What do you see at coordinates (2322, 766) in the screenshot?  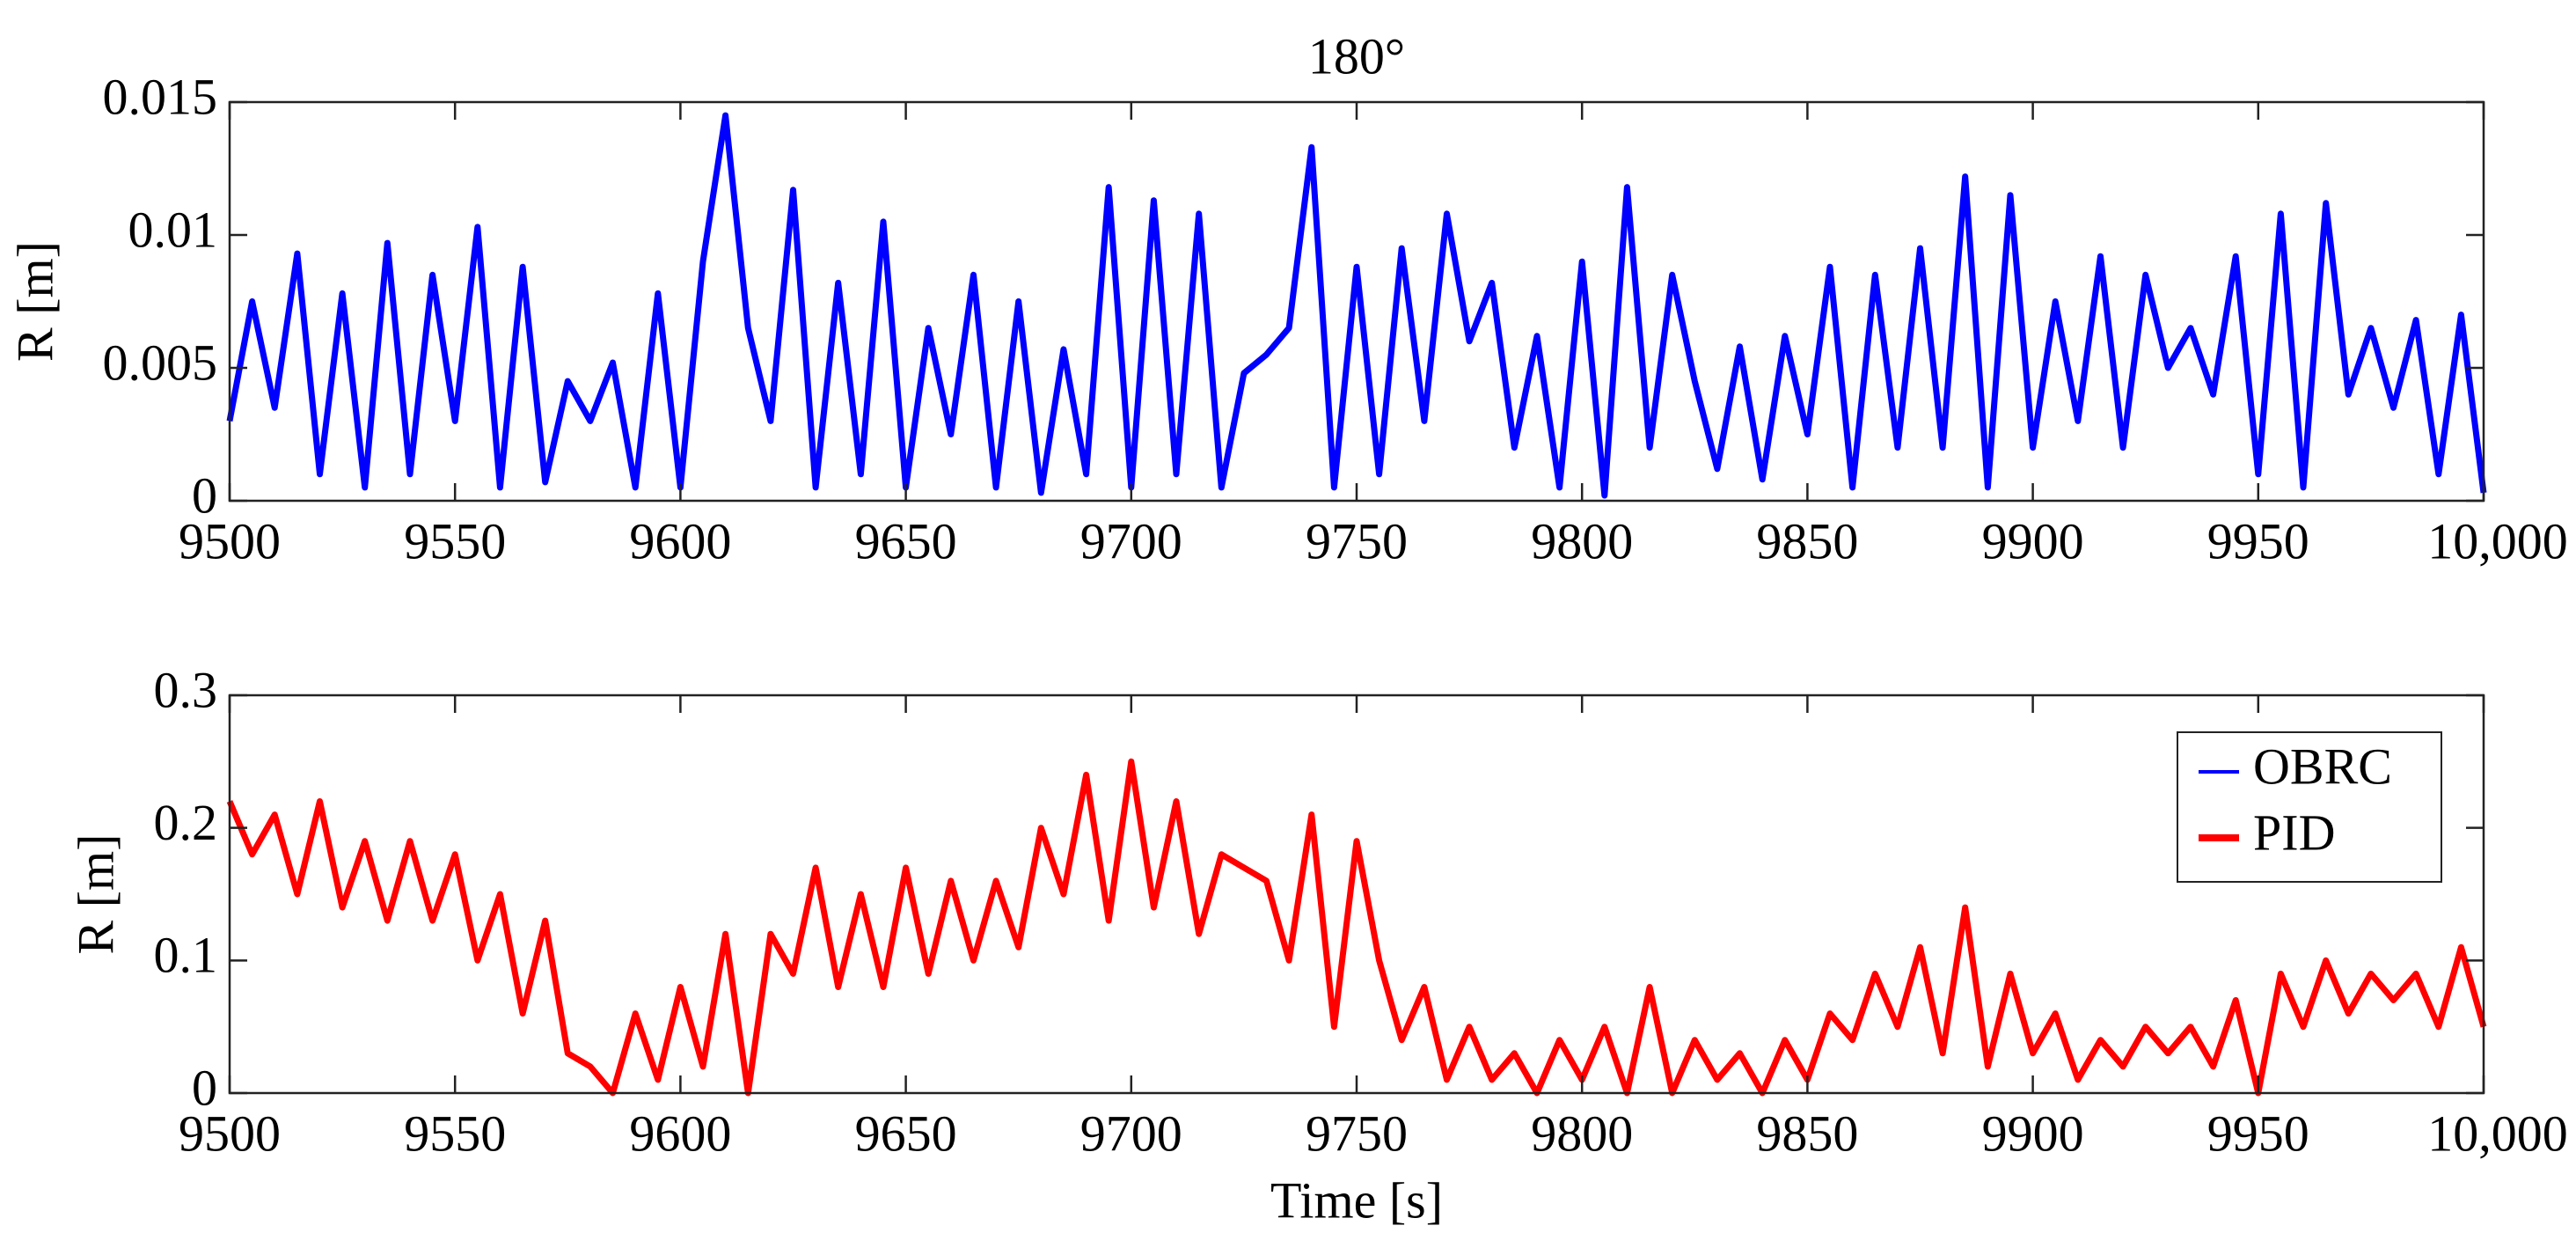 I see `legend-label: OBRC` at bounding box center [2322, 766].